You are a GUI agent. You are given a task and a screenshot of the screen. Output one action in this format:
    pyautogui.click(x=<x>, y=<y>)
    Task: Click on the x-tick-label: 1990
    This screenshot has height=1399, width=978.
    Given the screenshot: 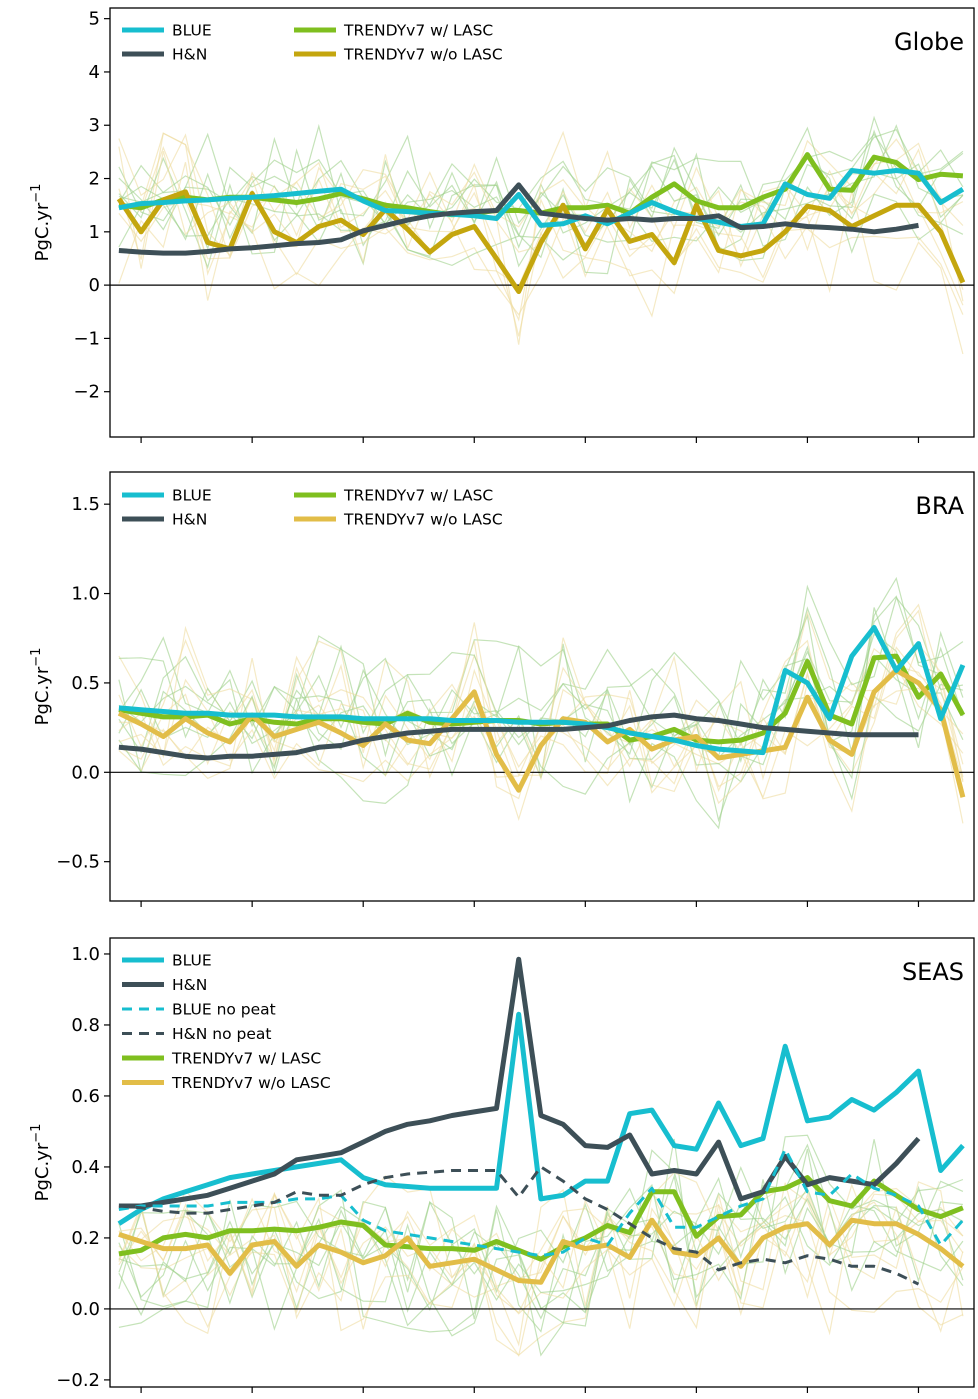 What is the action you would take?
    pyautogui.click(x=363, y=1397)
    